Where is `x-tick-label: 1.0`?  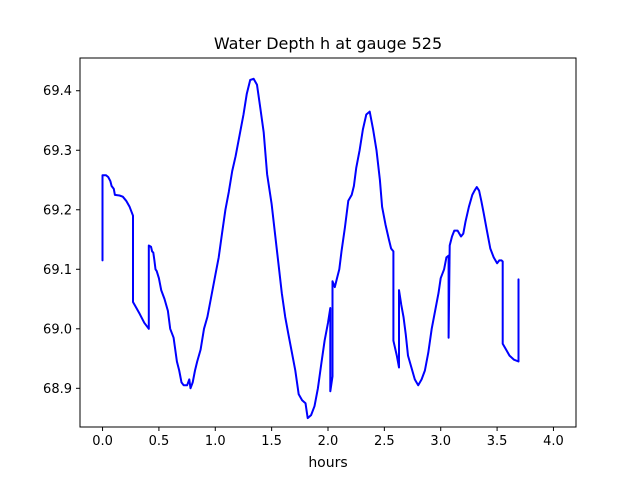 x-tick-label: 1.0 is located at coordinates (215, 441).